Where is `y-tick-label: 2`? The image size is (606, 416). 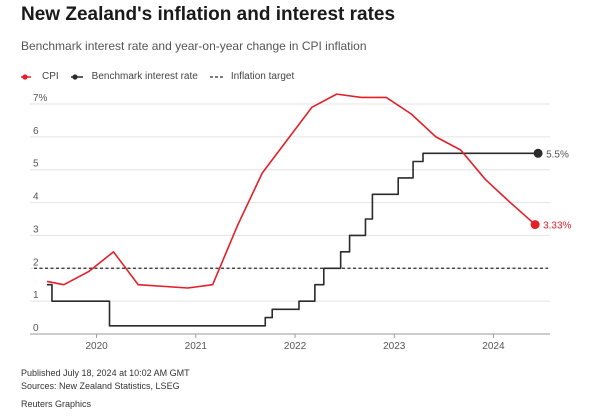
y-tick-label: 2 is located at coordinates (36, 262).